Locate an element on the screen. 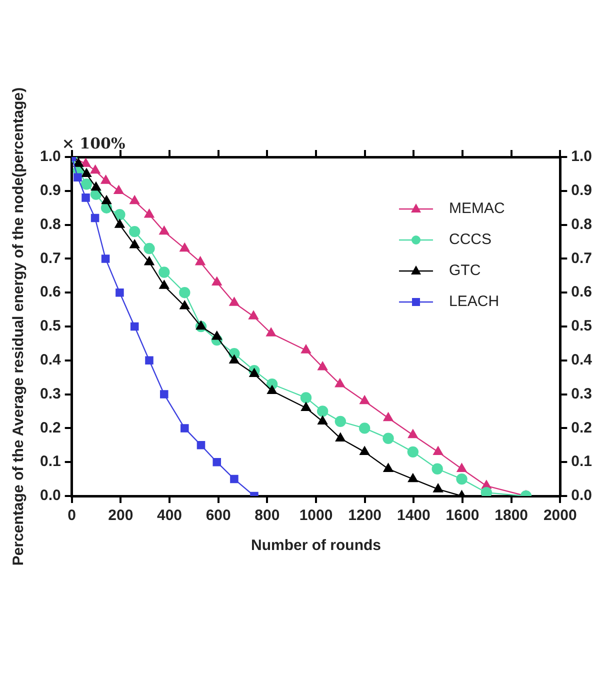  y-tick-label: 0.5 is located at coordinates (50, 326).